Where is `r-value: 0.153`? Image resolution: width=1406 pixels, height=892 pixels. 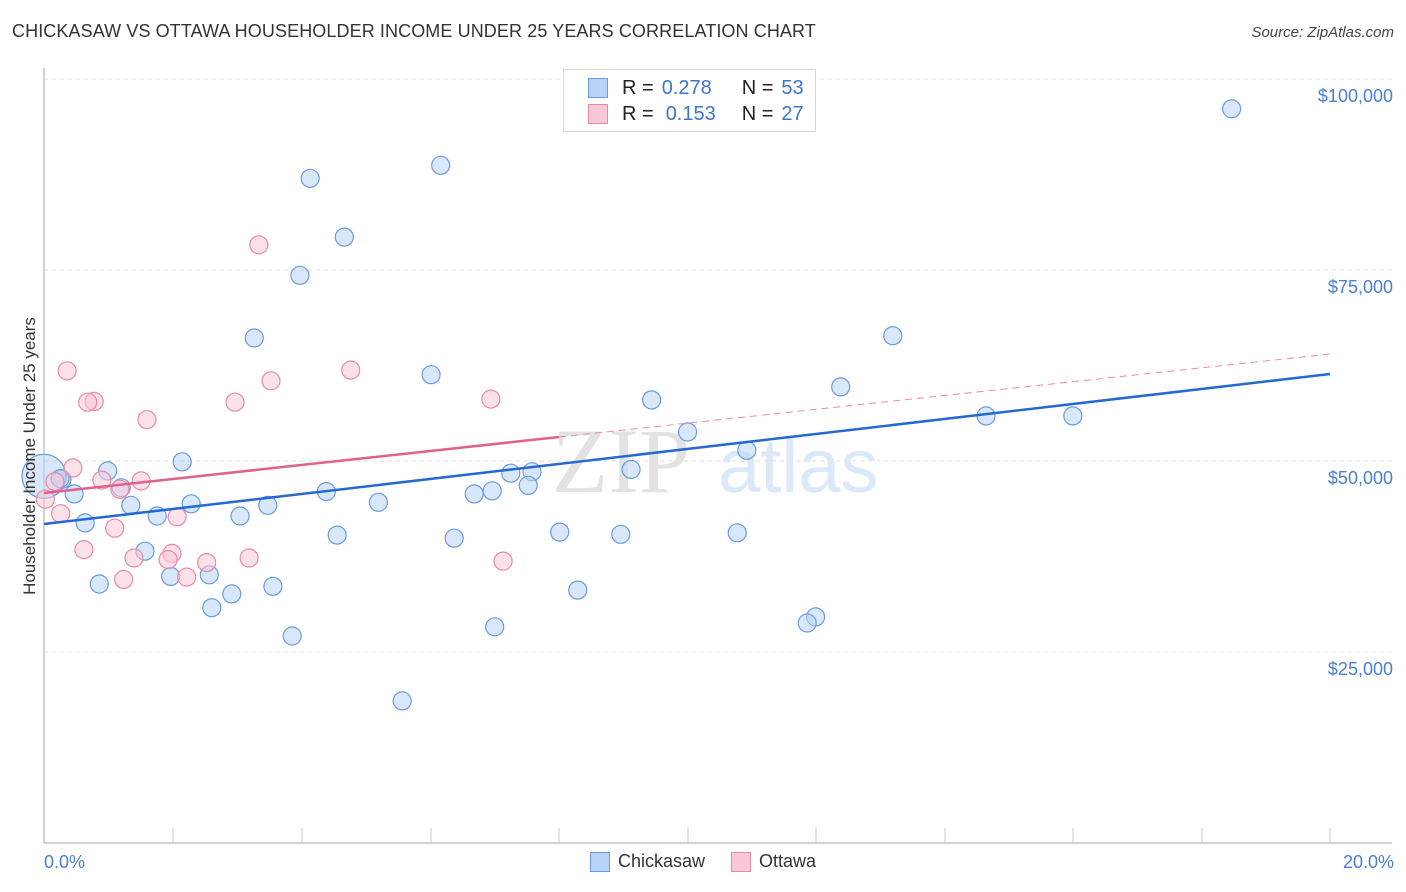 r-value: 0.153 is located at coordinates (690, 113).